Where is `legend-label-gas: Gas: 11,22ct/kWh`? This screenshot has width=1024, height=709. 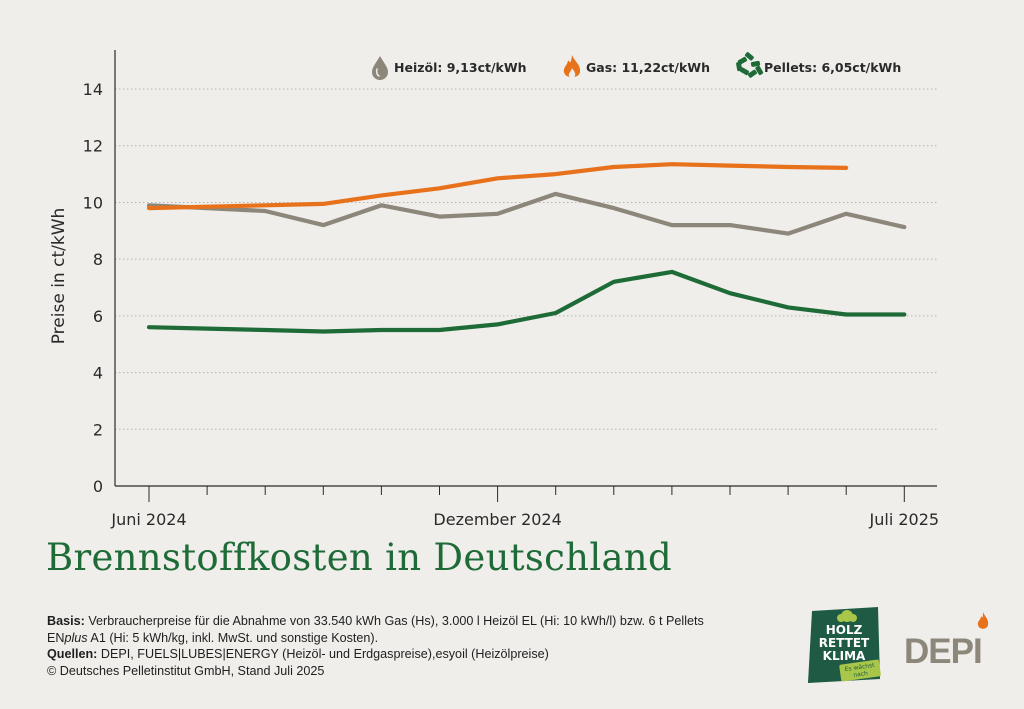
legend-label-gas: Gas: 11,22ct/kWh is located at coordinates (648, 67).